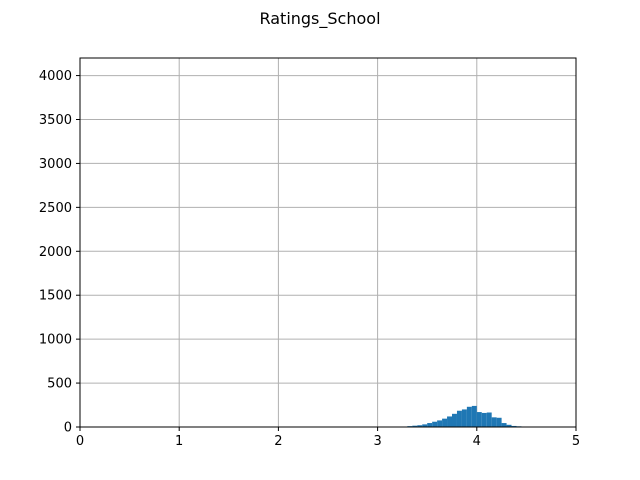 The height and width of the screenshot is (480, 640). I want to click on y-tick-label: 2500, so click(55, 208).